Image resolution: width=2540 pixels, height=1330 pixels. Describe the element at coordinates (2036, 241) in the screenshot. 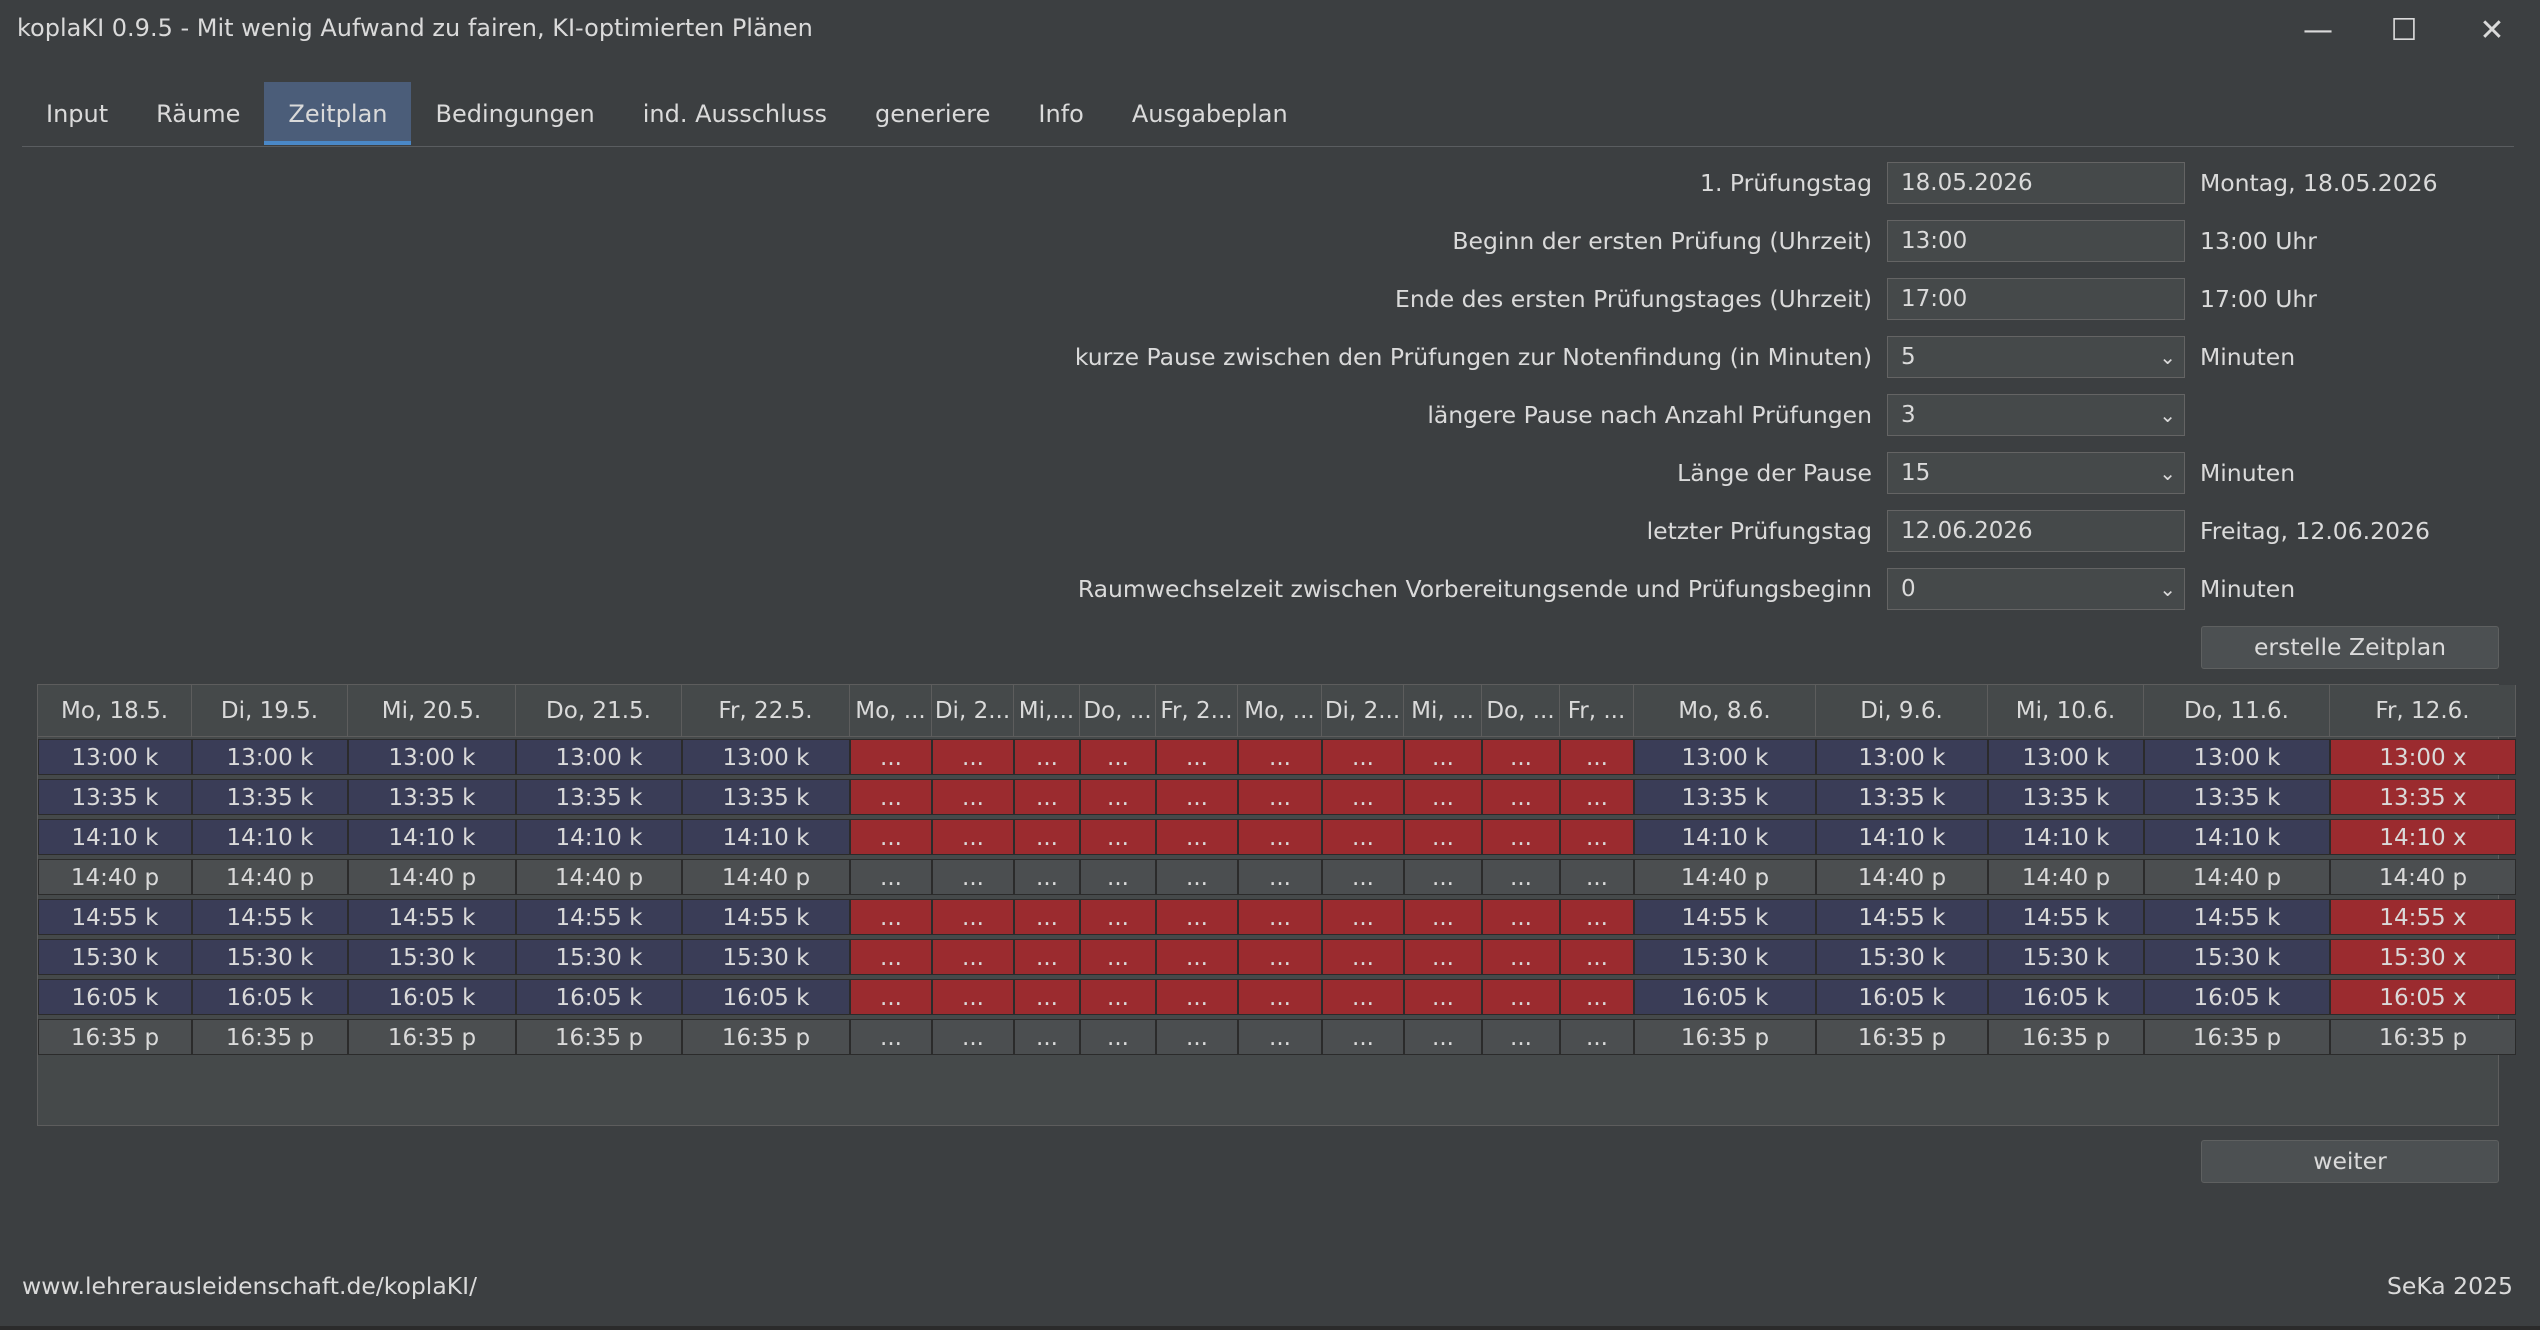

I see `form-input: 13:00` at that location.